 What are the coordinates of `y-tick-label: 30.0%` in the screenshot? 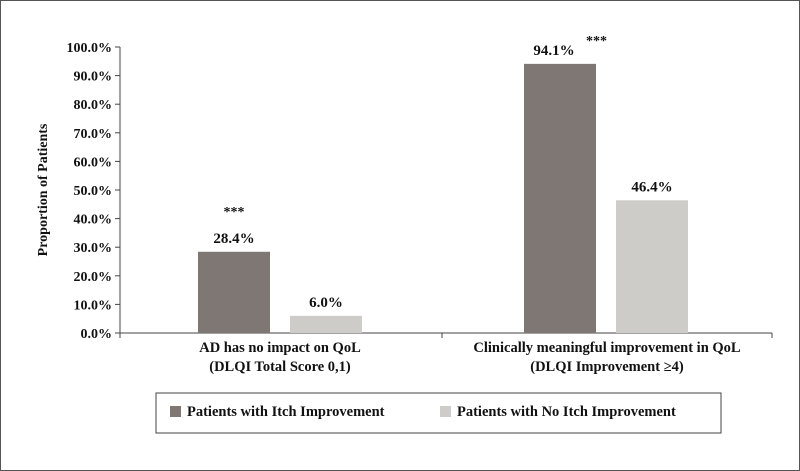 It's located at (93, 248).